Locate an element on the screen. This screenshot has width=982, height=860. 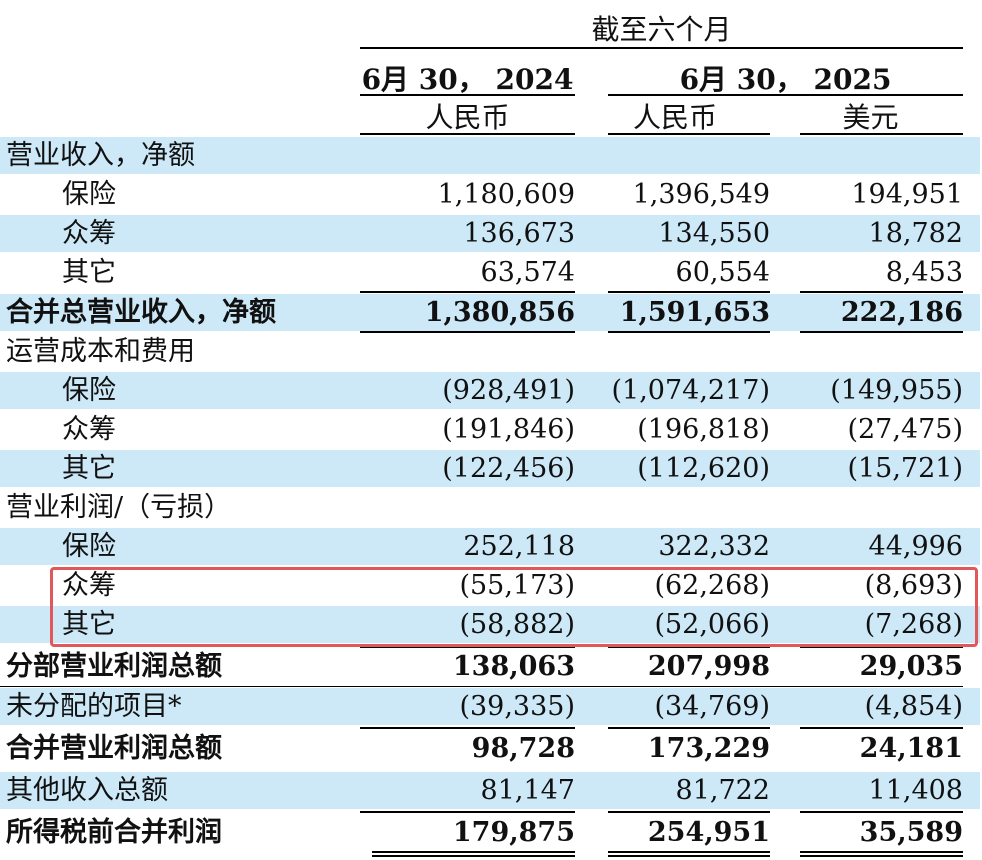
period-header-rule is located at coordinates (661, 48).